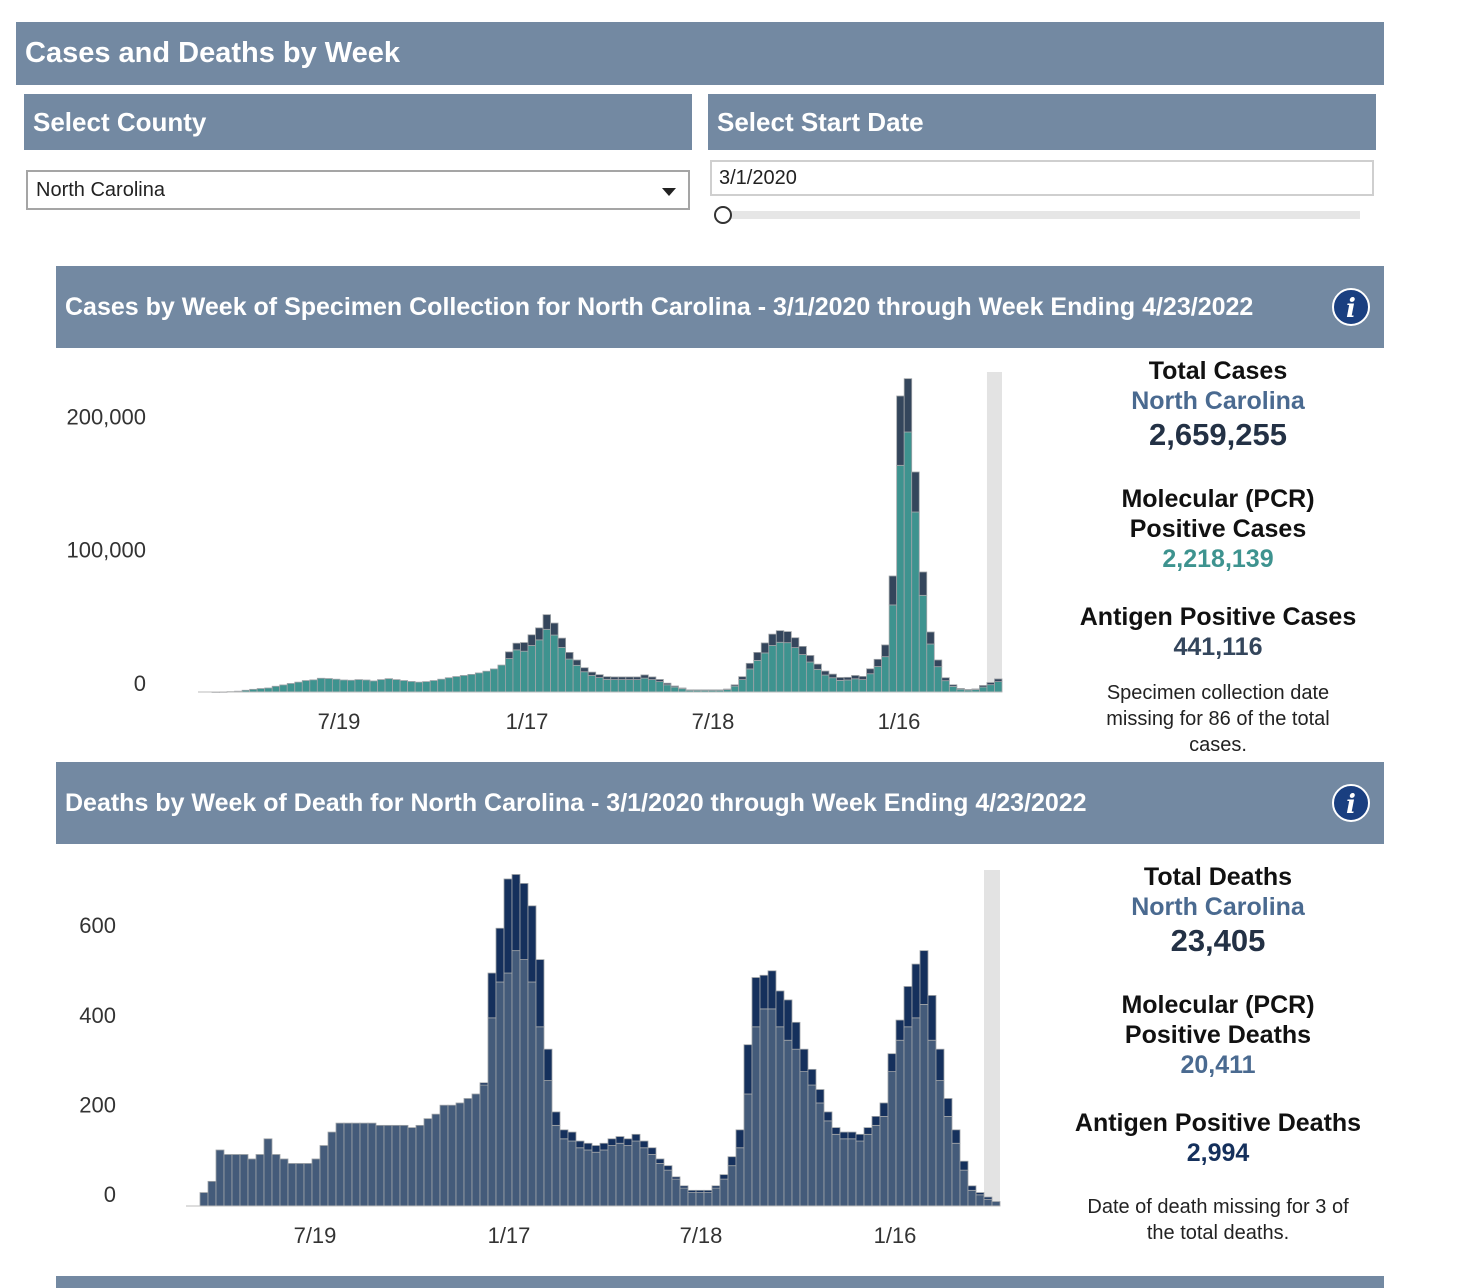 This screenshot has width=1464, height=1288. Describe the element at coordinates (358, 190) in the screenshot. I see `county-select: North Carolina` at that location.